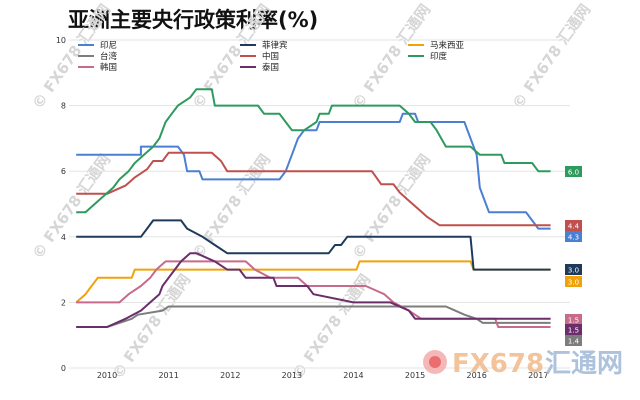 Image resolution: width=640 pixels, height=400 pixels. I want to click on legend-label: 印尼, so click(108, 45).